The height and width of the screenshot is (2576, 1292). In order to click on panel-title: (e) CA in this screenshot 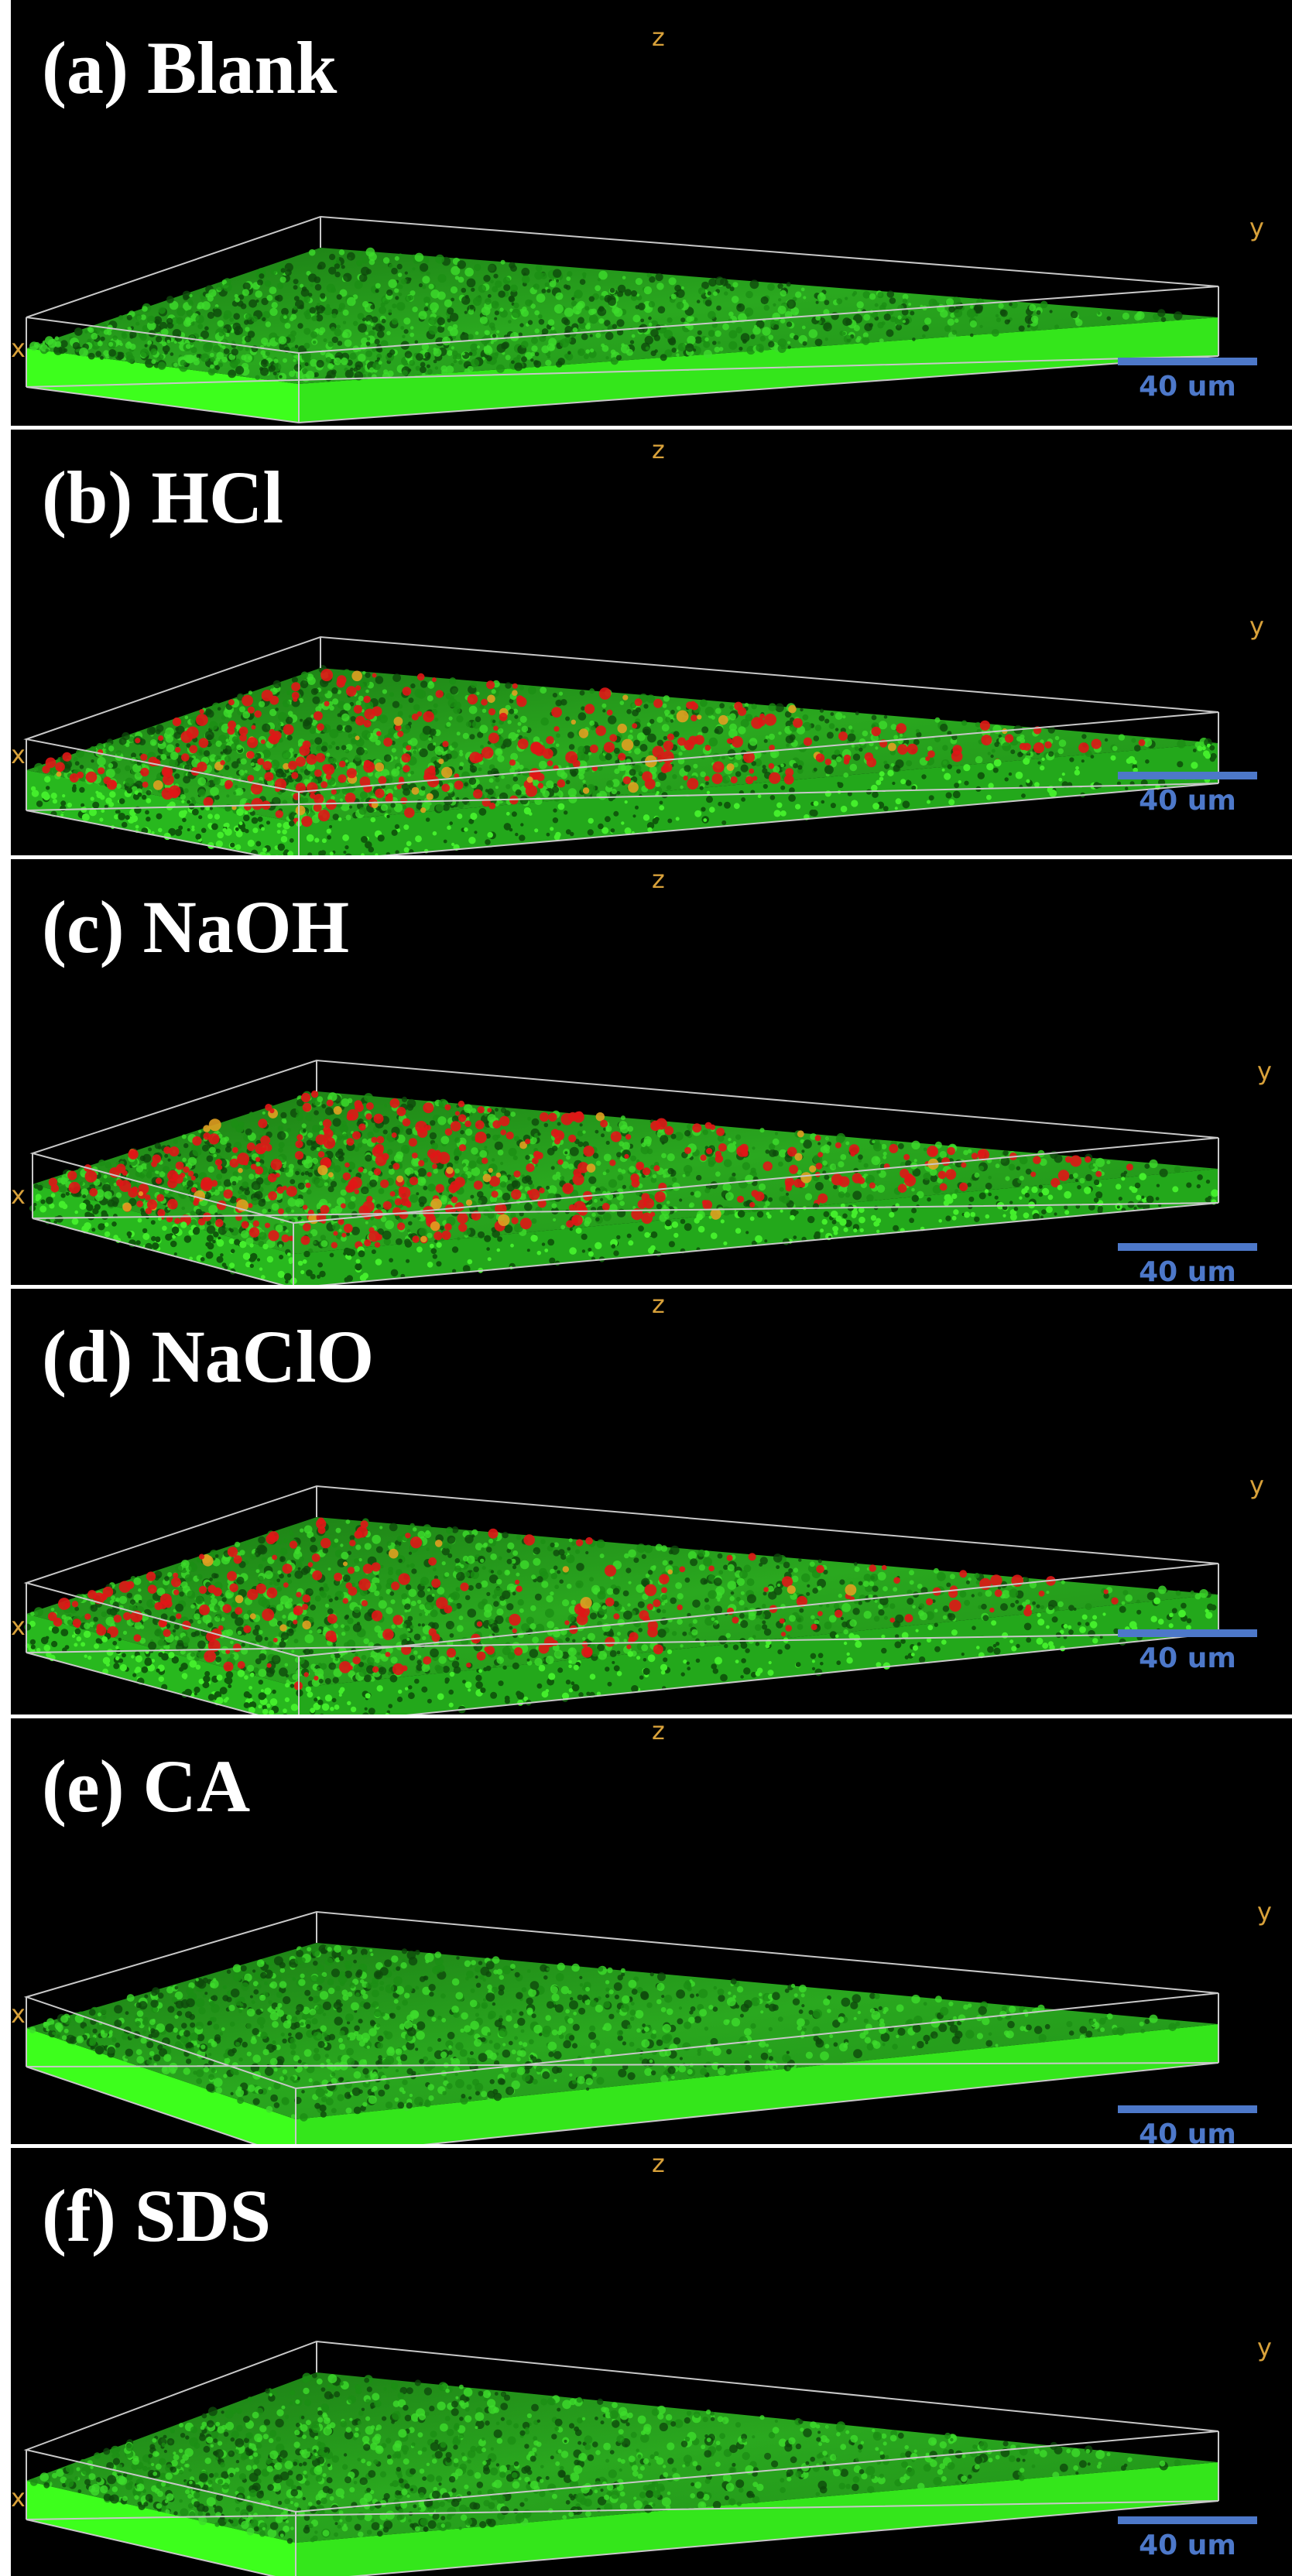, I will do `click(146, 1786)`.